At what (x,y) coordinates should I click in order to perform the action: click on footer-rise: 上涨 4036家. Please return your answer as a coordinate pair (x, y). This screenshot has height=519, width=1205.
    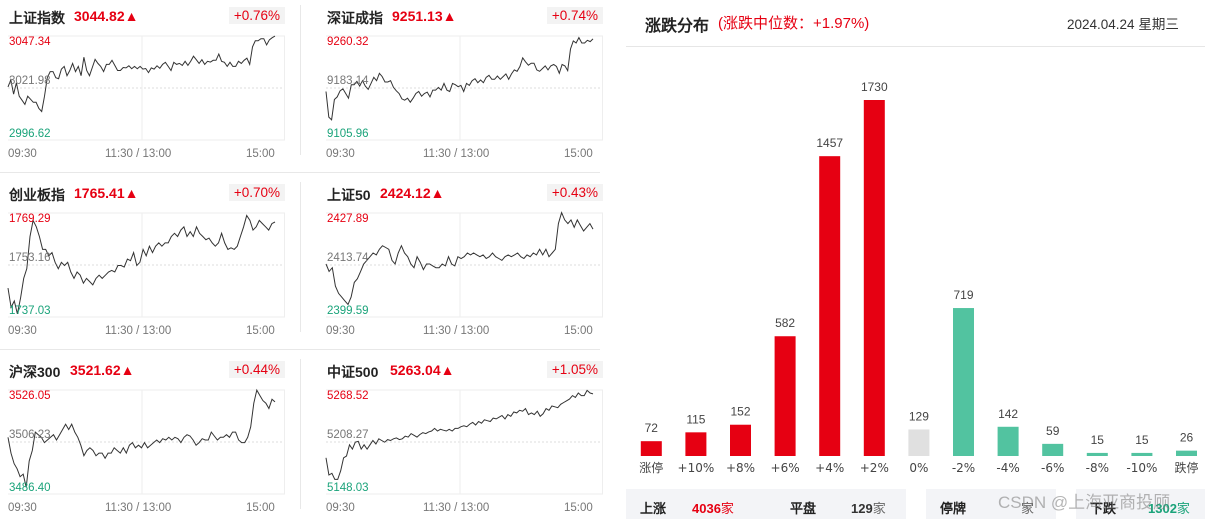
    Looking at the image, I should click on (704, 504).